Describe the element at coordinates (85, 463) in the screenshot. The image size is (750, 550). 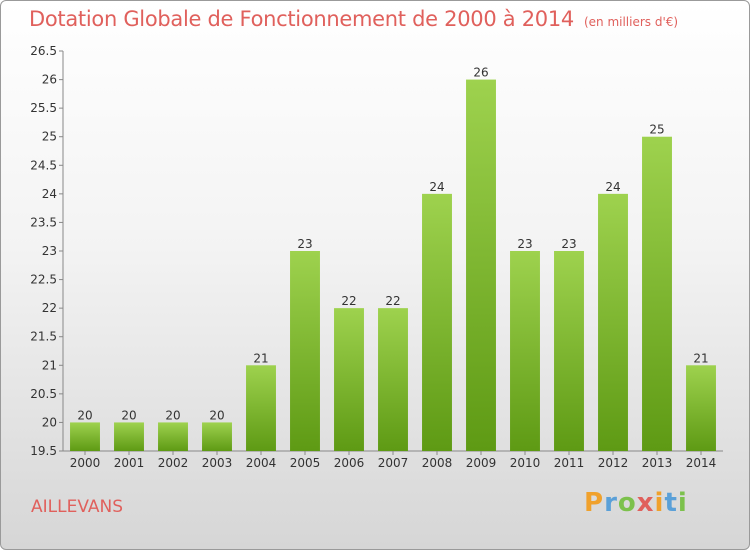
I see `x-tick-label-2000: 2000` at that location.